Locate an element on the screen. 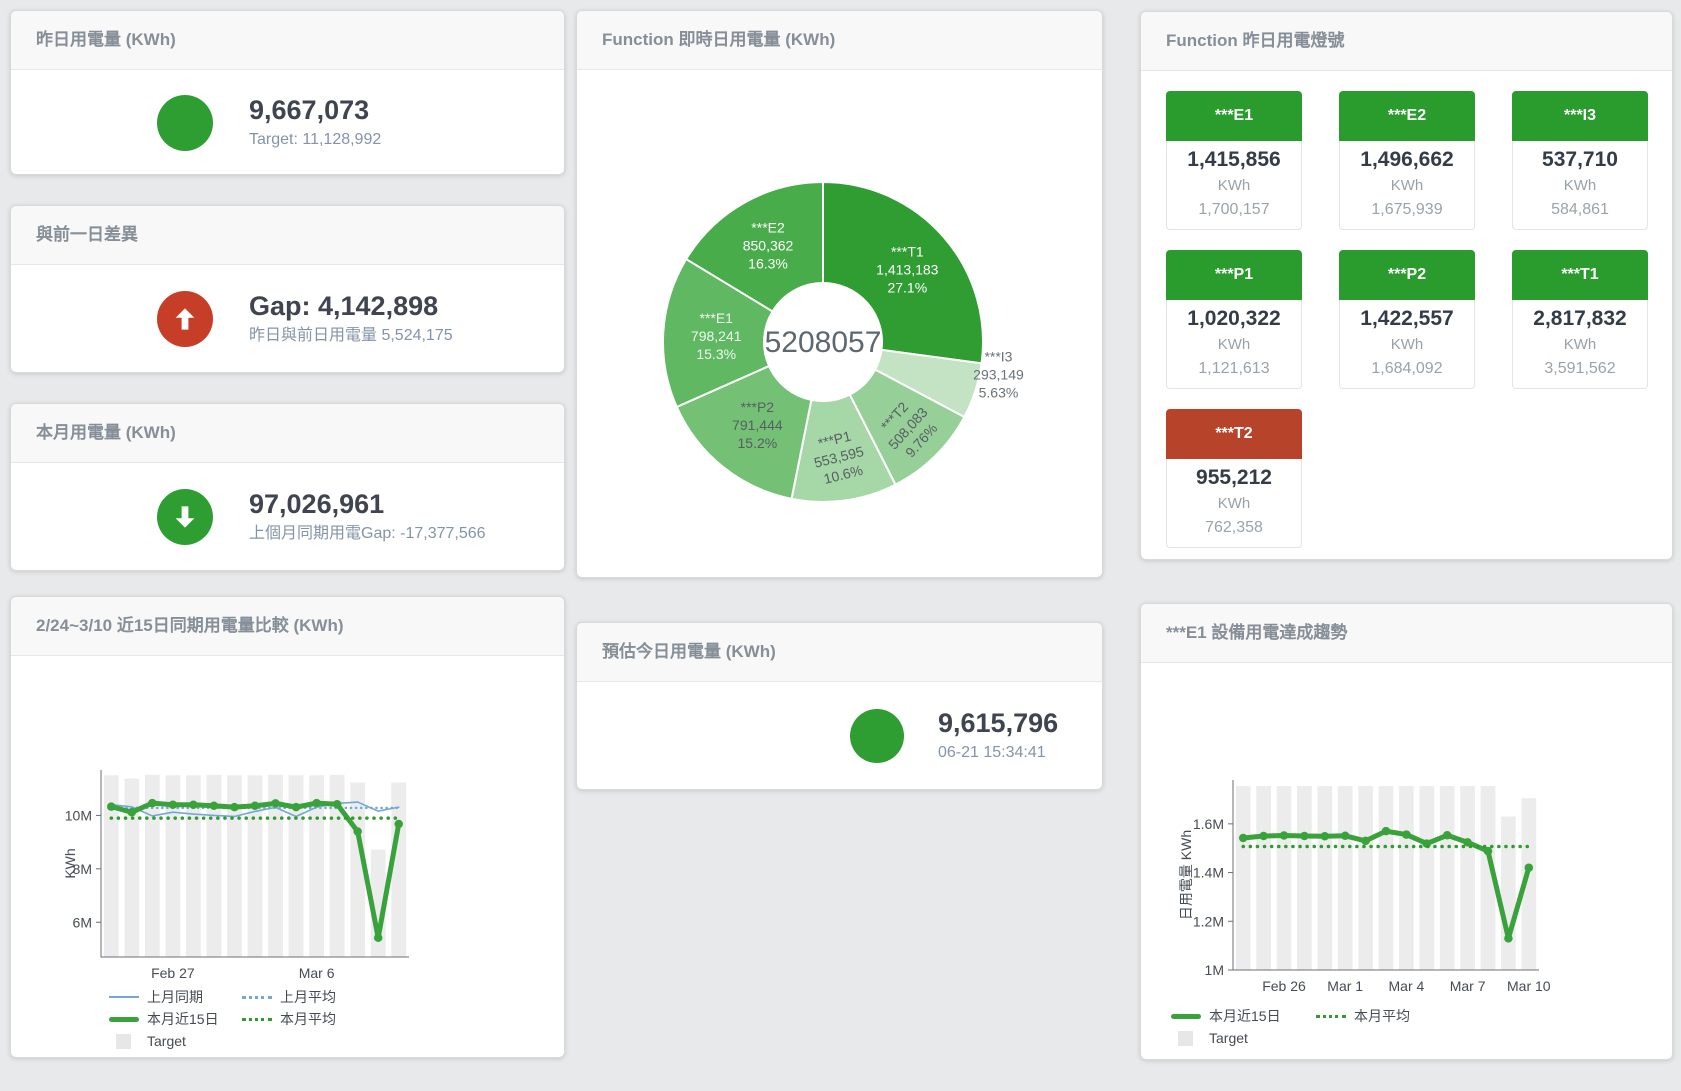 The image size is (1681, 1091). donut-slice-E2 is located at coordinates (754, 246).